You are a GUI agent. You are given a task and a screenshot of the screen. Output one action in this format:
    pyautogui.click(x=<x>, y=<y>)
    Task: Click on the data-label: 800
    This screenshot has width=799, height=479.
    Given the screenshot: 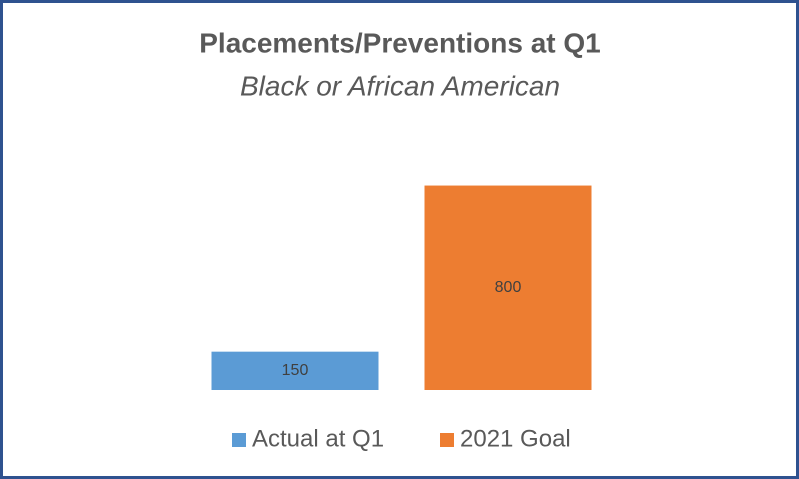 What is the action you would take?
    pyautogui.click(x=508, y=287)
    